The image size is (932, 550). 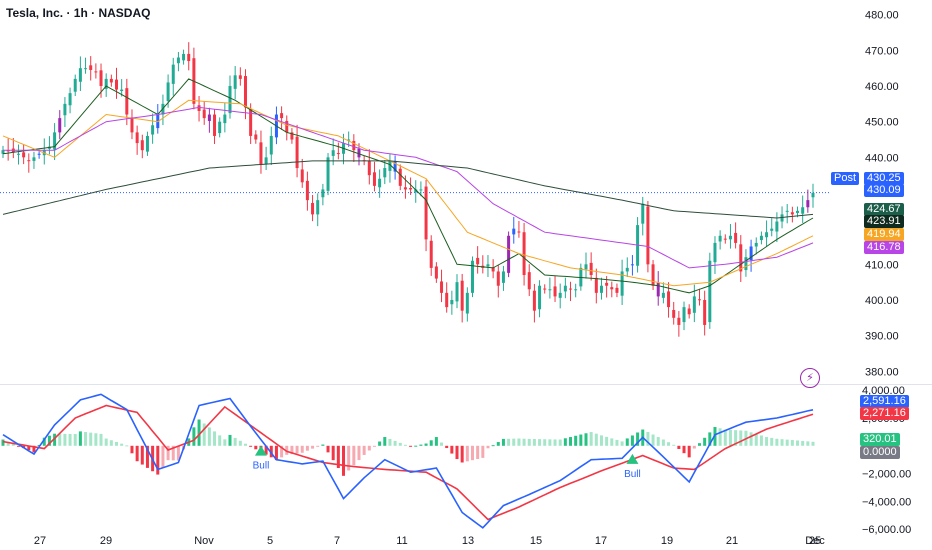 I want to click on bull-marker-icon, so click(x=632, y=458).